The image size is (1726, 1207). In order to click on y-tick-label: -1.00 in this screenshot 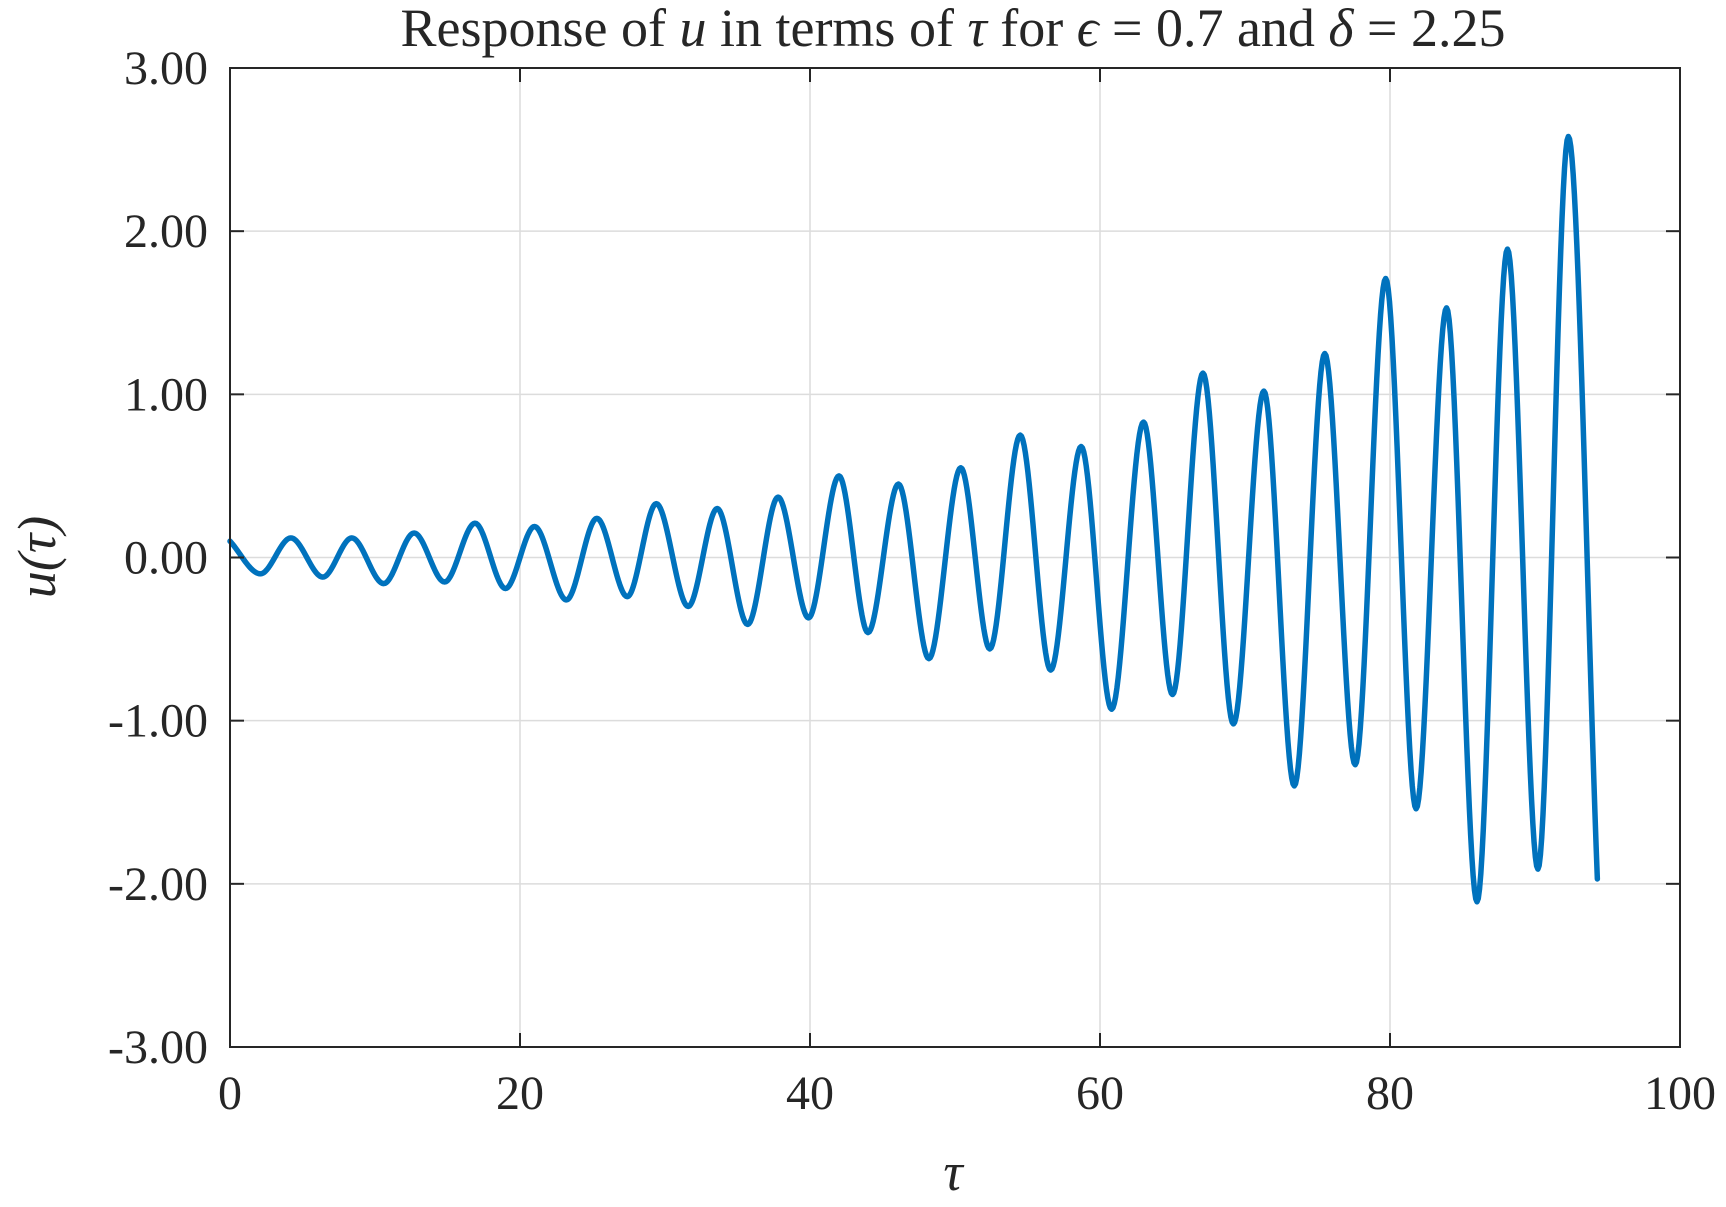, I will do `click(158, 721)`.